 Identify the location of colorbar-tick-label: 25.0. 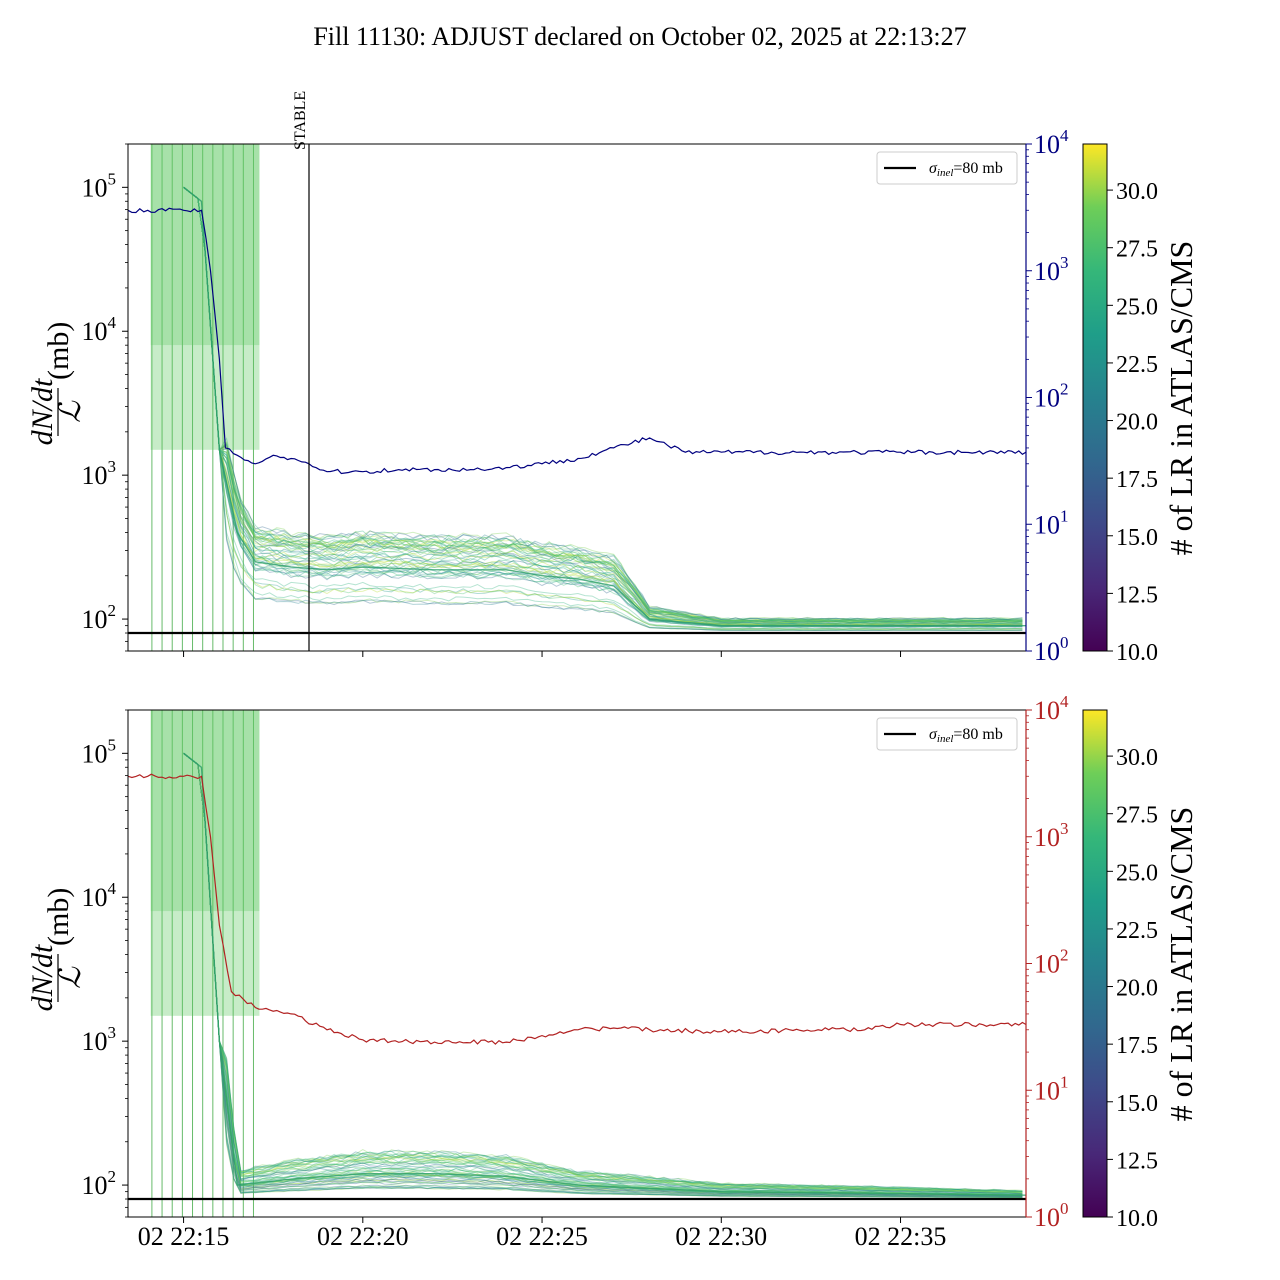
(1137, 307).